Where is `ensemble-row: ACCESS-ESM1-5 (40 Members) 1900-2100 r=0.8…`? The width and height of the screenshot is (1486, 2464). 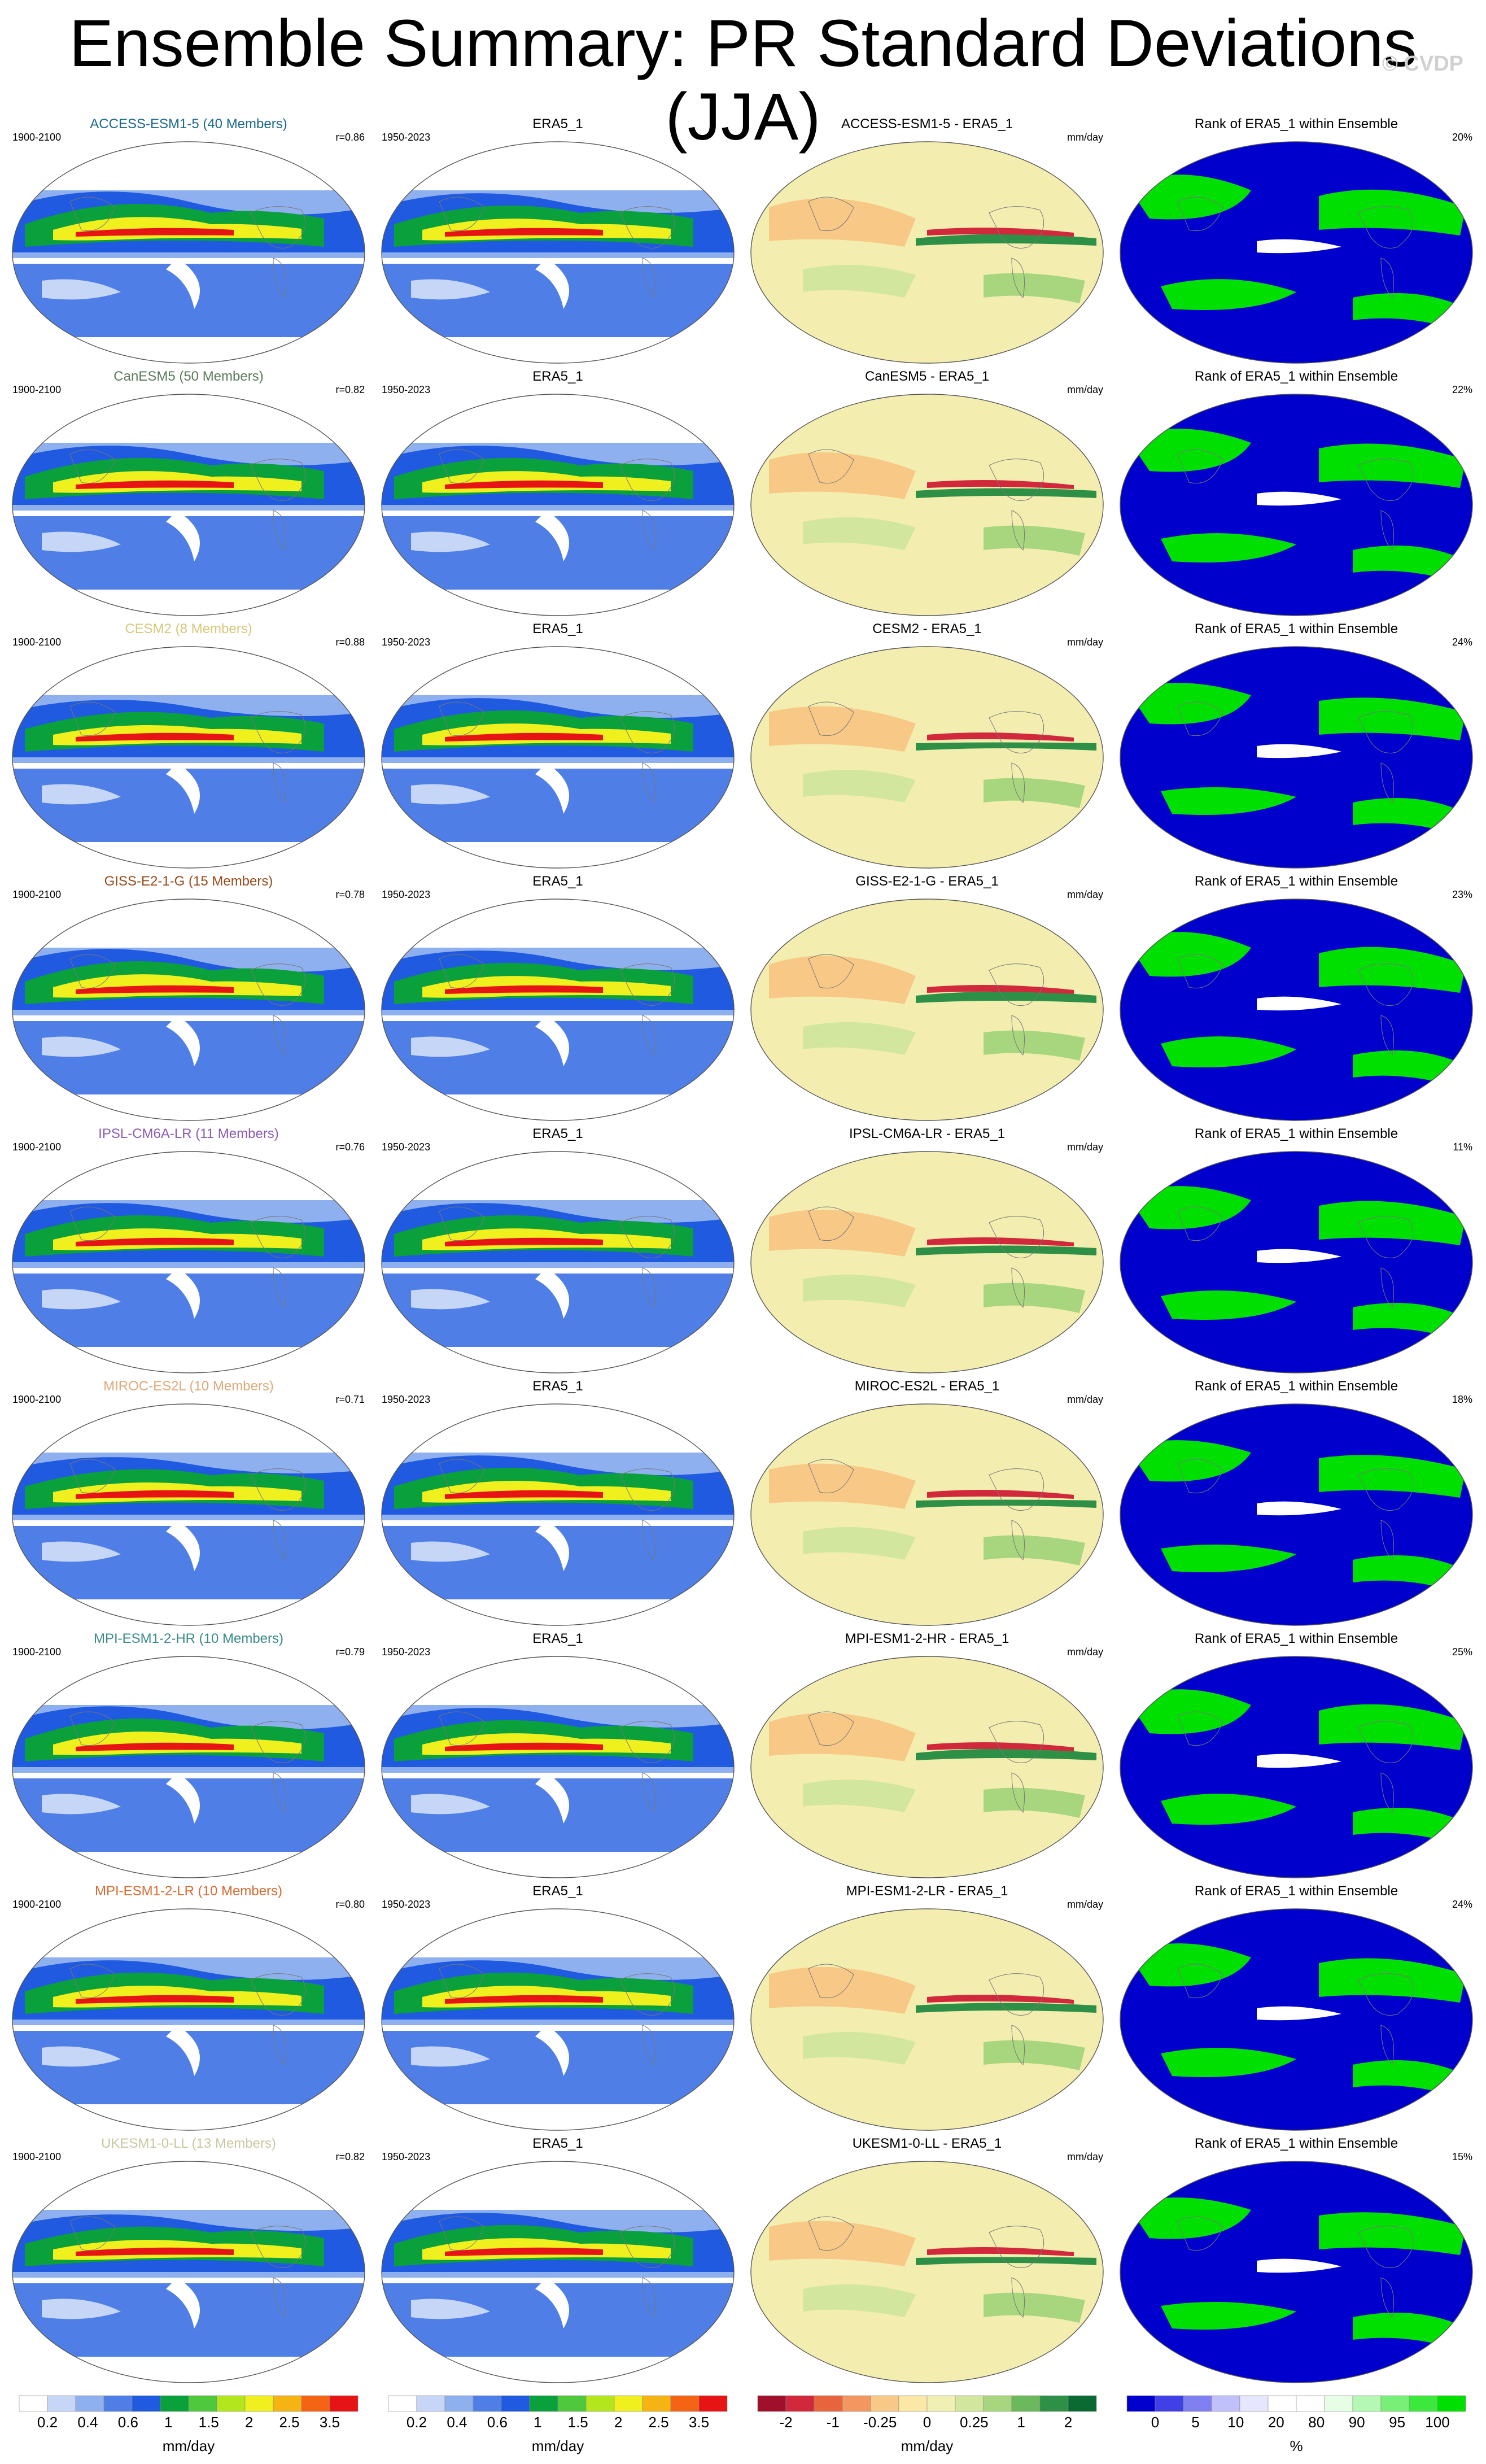 ensemble-row: ACCESS-ESM1-5 (40 Members) 1900-2100 r=0.8… is located at coordinates (743, 242).